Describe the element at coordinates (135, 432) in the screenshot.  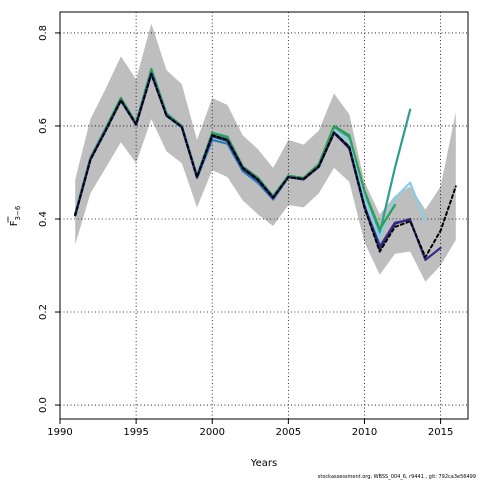
I see `x-tick-label: 1995` at that location.